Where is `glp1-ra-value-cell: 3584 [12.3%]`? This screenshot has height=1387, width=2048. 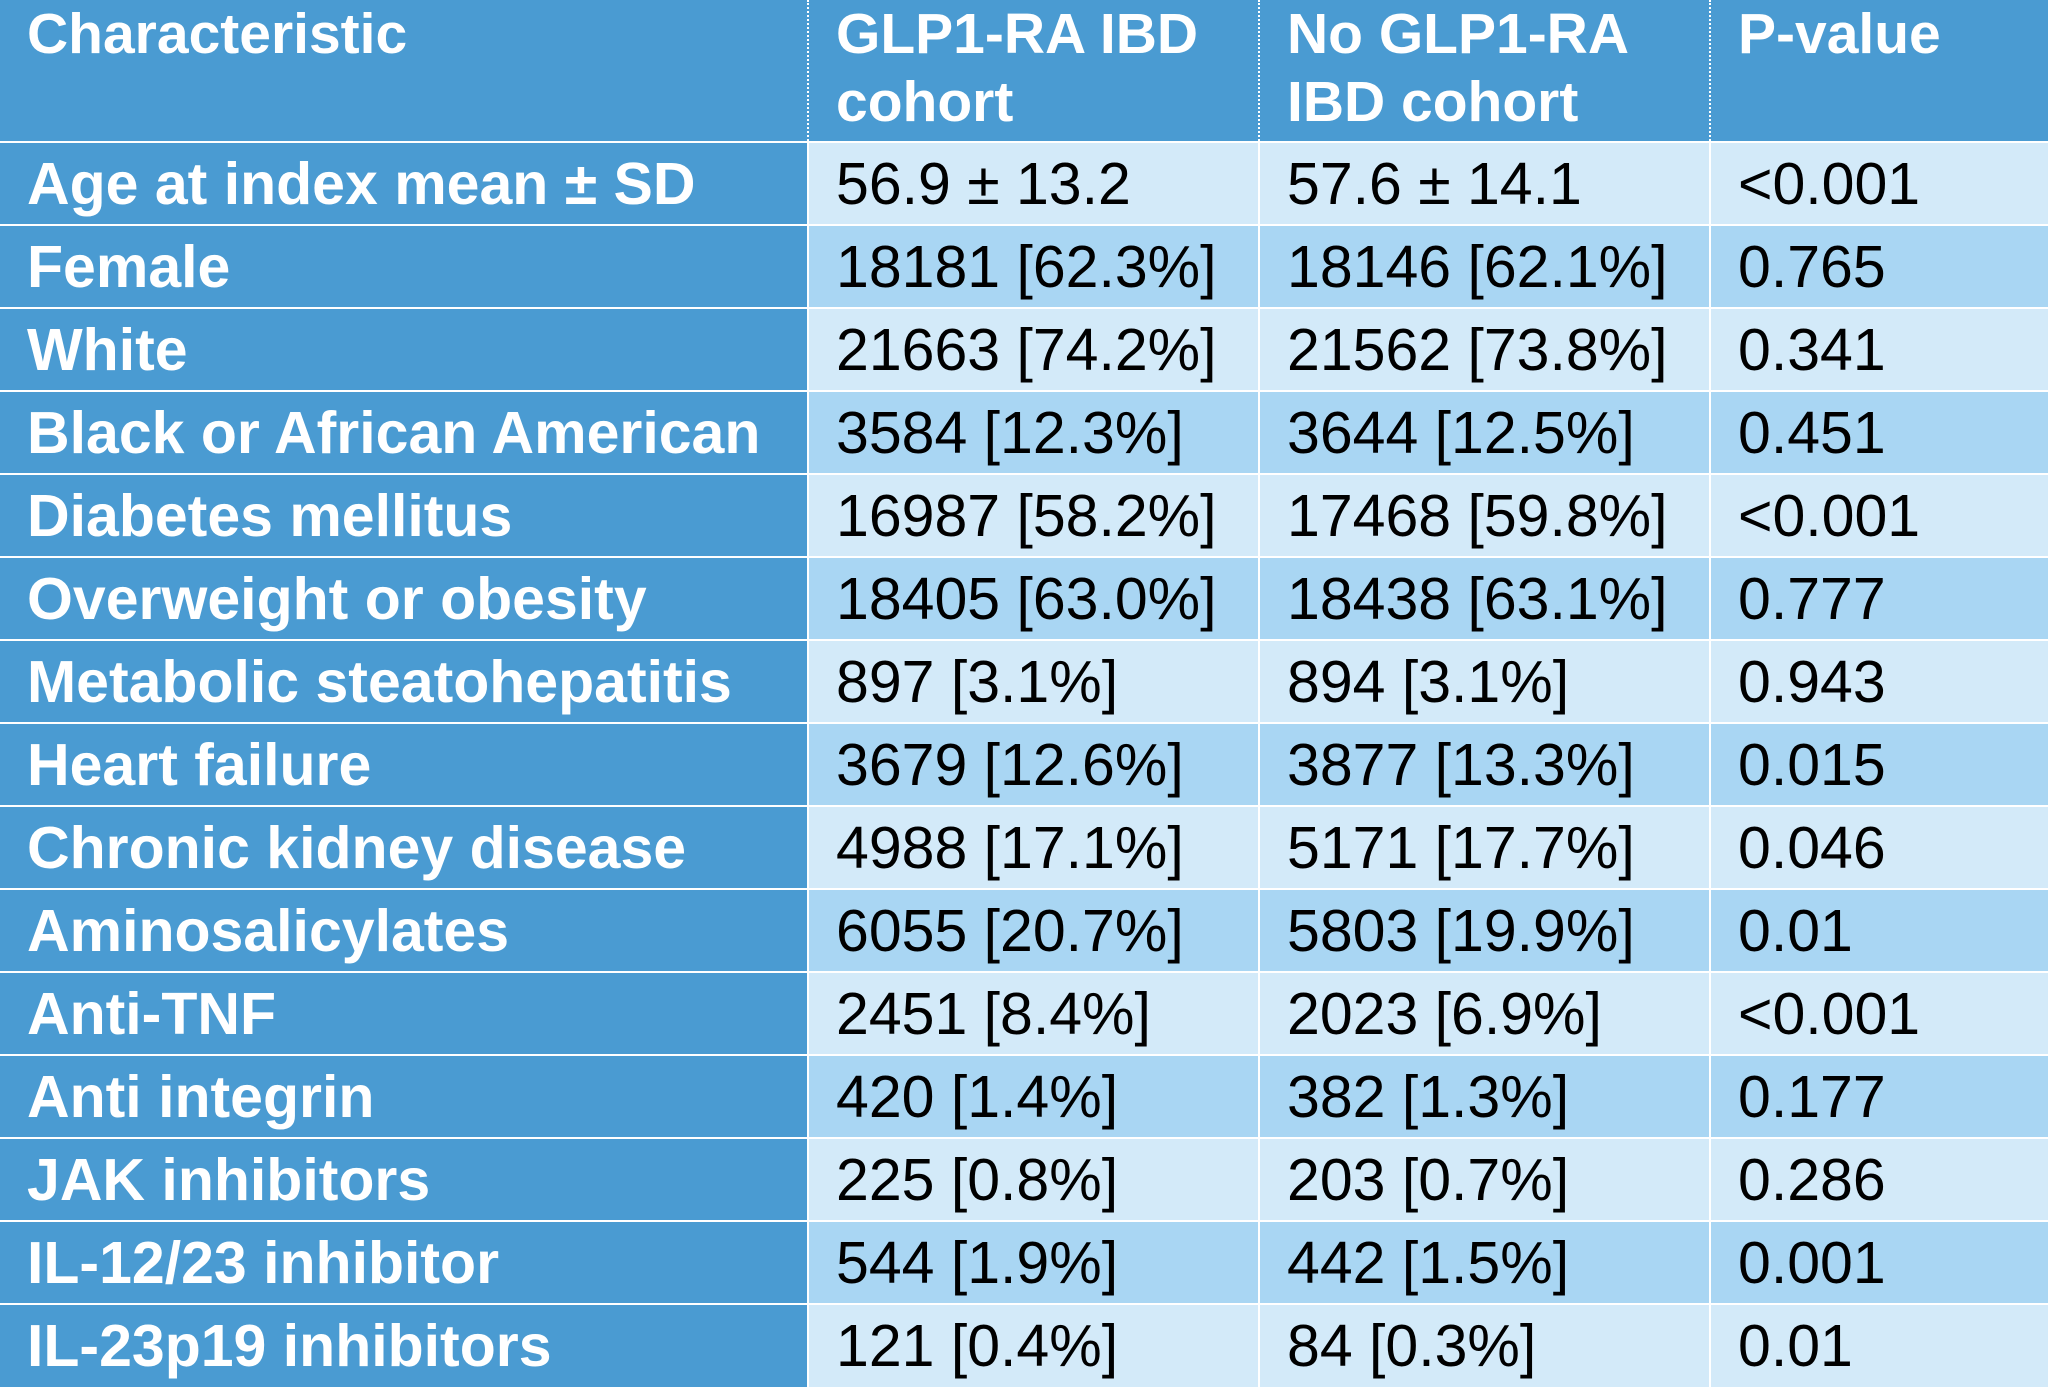
glp1-ra-value-cell: 3584 [12.3%] is located at coordinates (1033, 432).